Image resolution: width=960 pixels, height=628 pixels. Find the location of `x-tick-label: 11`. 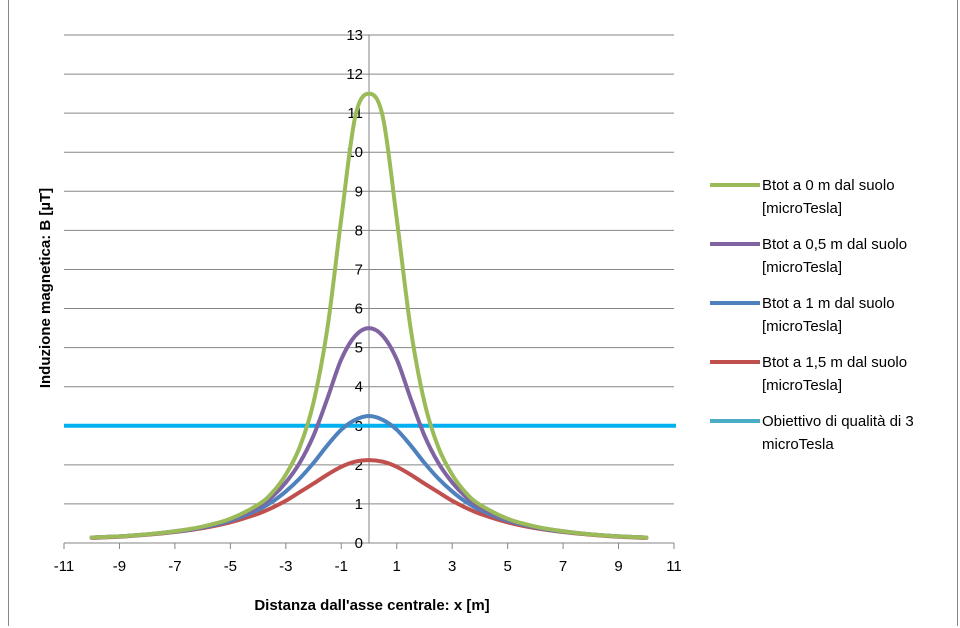

x-tick-label: 11 is located at coordinates (674, 566).